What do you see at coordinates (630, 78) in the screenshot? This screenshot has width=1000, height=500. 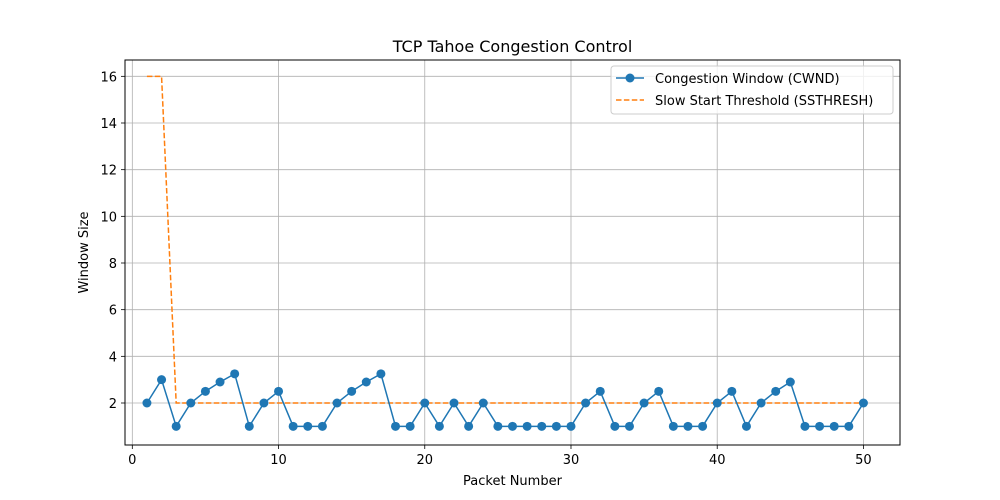 I see `legend-cwnd-marker` at bounding box center [630, 78].